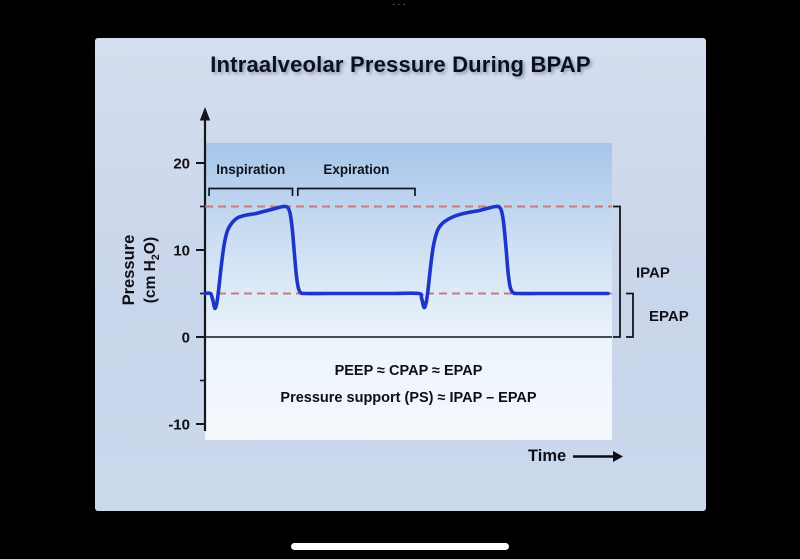 The image size is (800, 559). I want to click on phase-bracket-expiration, so click(356, 191).